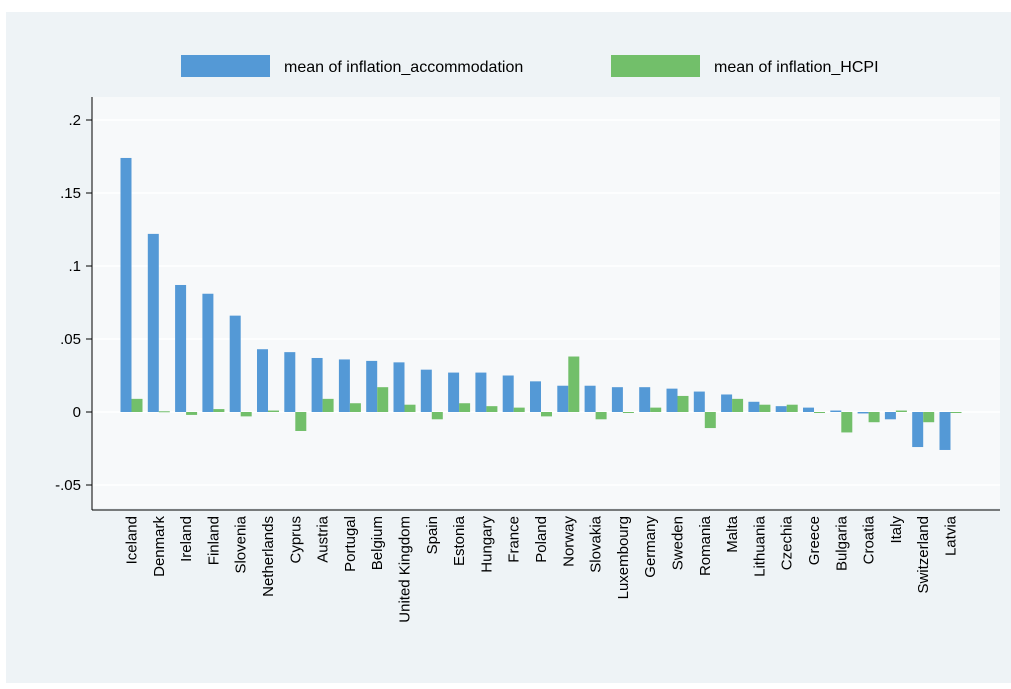 This screenshot has height=689, width=1011. What do you see at coordinates (923, 555) in the screenshot?
I see `x-tick-label: Switzerland` at bounding box center [923, 555].